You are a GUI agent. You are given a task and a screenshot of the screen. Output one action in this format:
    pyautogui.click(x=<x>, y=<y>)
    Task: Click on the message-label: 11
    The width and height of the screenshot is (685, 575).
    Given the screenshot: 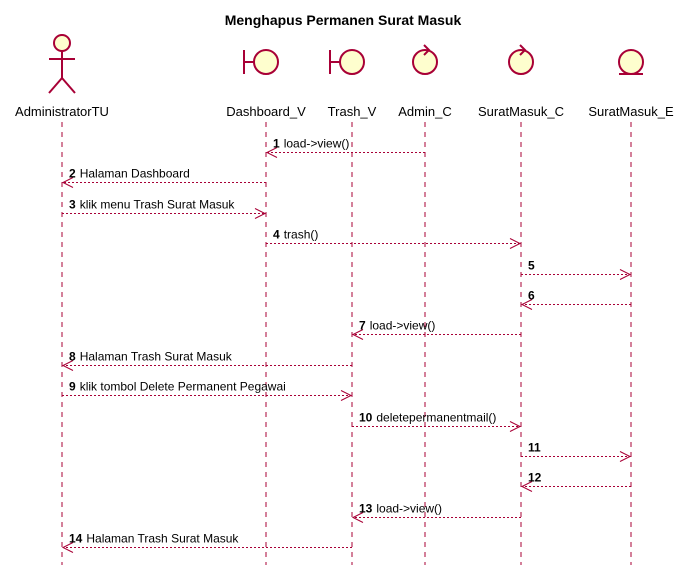 What is the action you would take?
    pyautogui.click(x=534, y=448)
    